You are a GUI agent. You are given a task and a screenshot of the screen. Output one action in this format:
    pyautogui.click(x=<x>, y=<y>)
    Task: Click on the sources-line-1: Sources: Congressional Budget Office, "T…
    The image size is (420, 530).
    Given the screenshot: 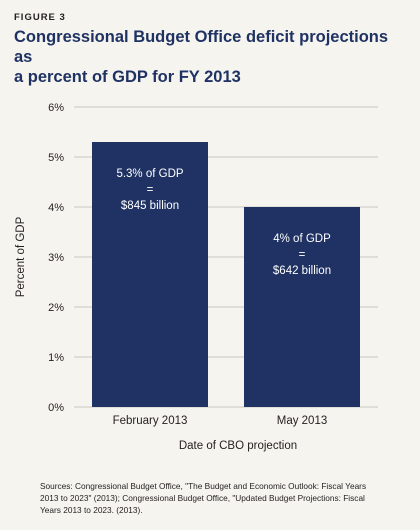 What is the action you would take?
    pyautogui.click(x=203, y=486)
    